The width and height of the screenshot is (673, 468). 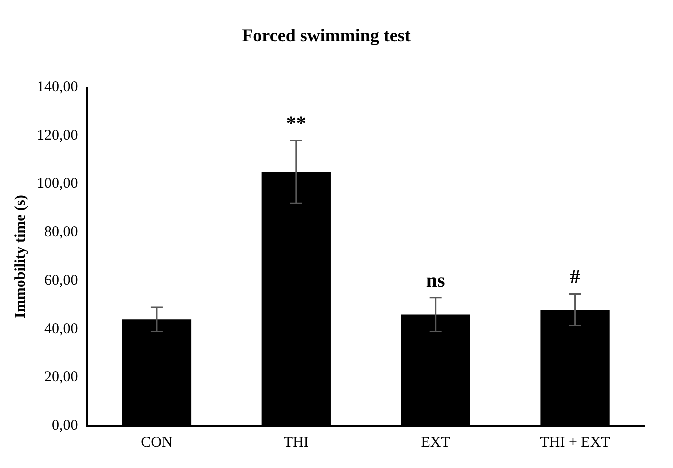 I want to click on y-tick-label: 60,00, so click(x=61, y=280).